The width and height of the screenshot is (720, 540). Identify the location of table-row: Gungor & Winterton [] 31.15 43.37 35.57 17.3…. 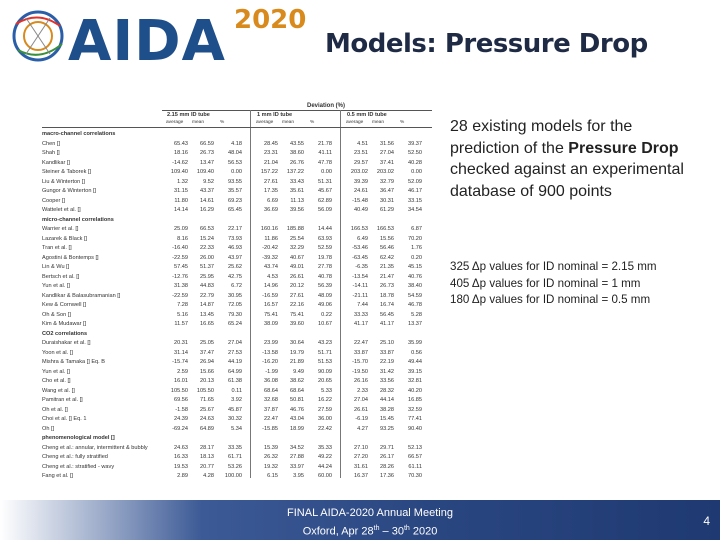
(237, 191).